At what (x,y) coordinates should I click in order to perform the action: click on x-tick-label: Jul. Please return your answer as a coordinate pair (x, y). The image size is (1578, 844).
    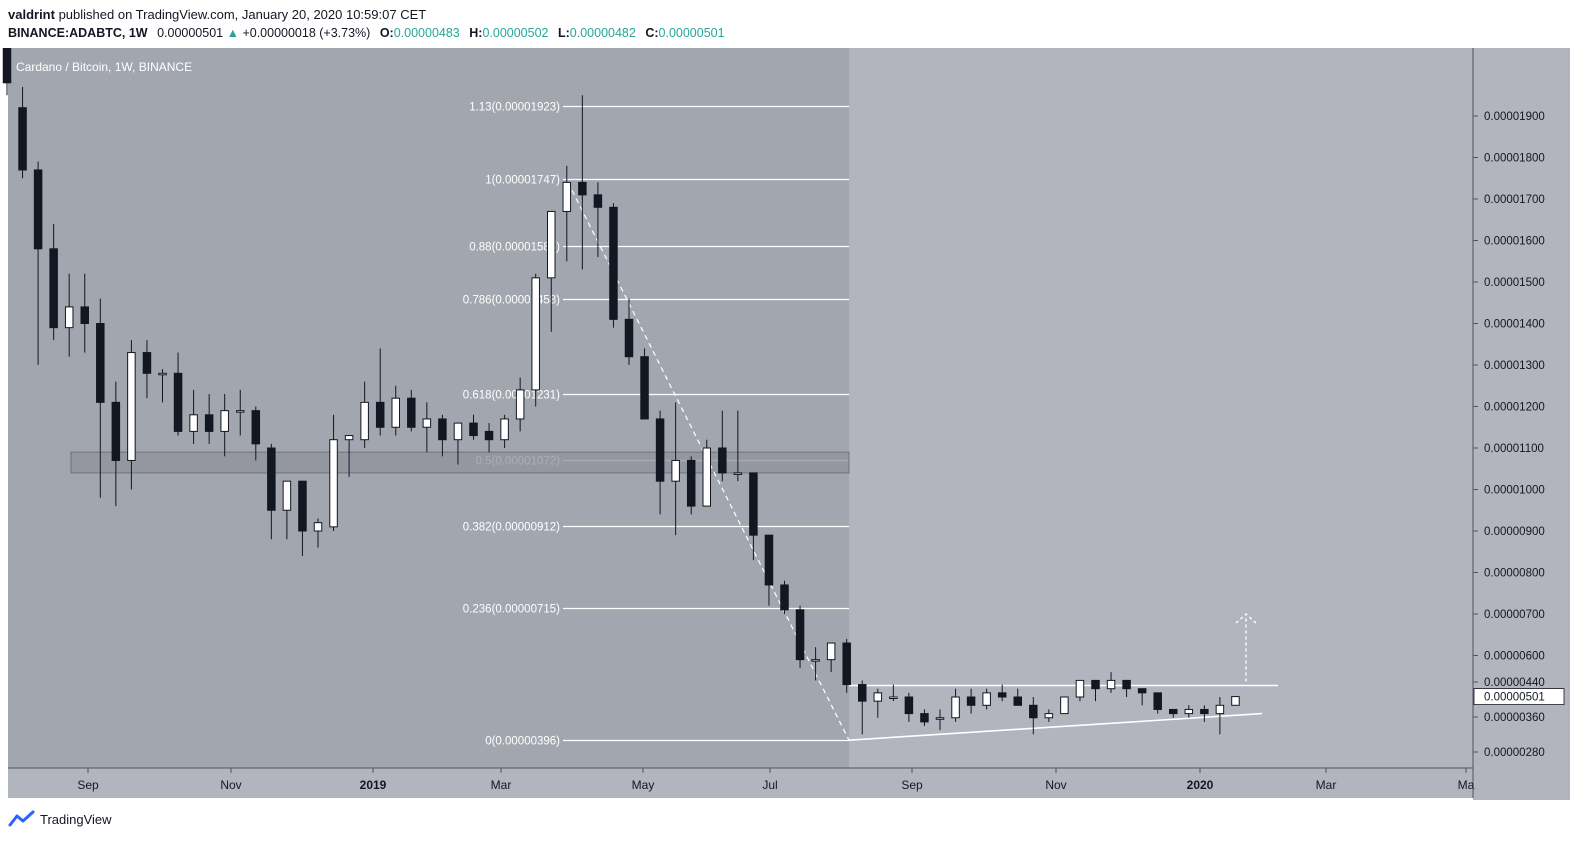
    Looking at the image, I should click on (769, 785).